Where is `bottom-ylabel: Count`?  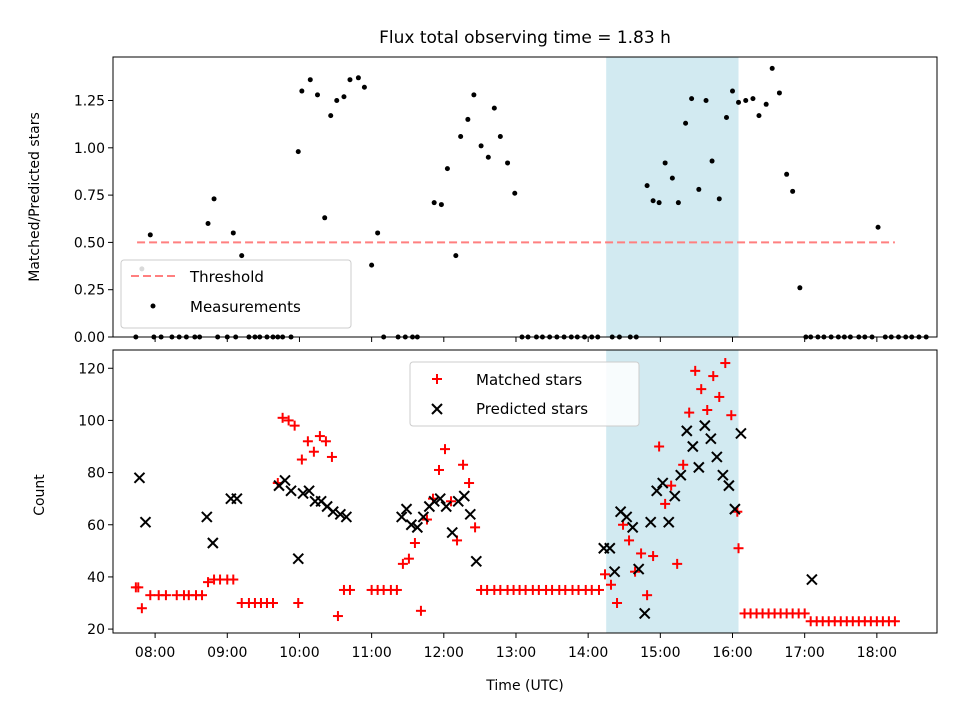 bottom-ylabel: Count is located at coordinates (40, 495).